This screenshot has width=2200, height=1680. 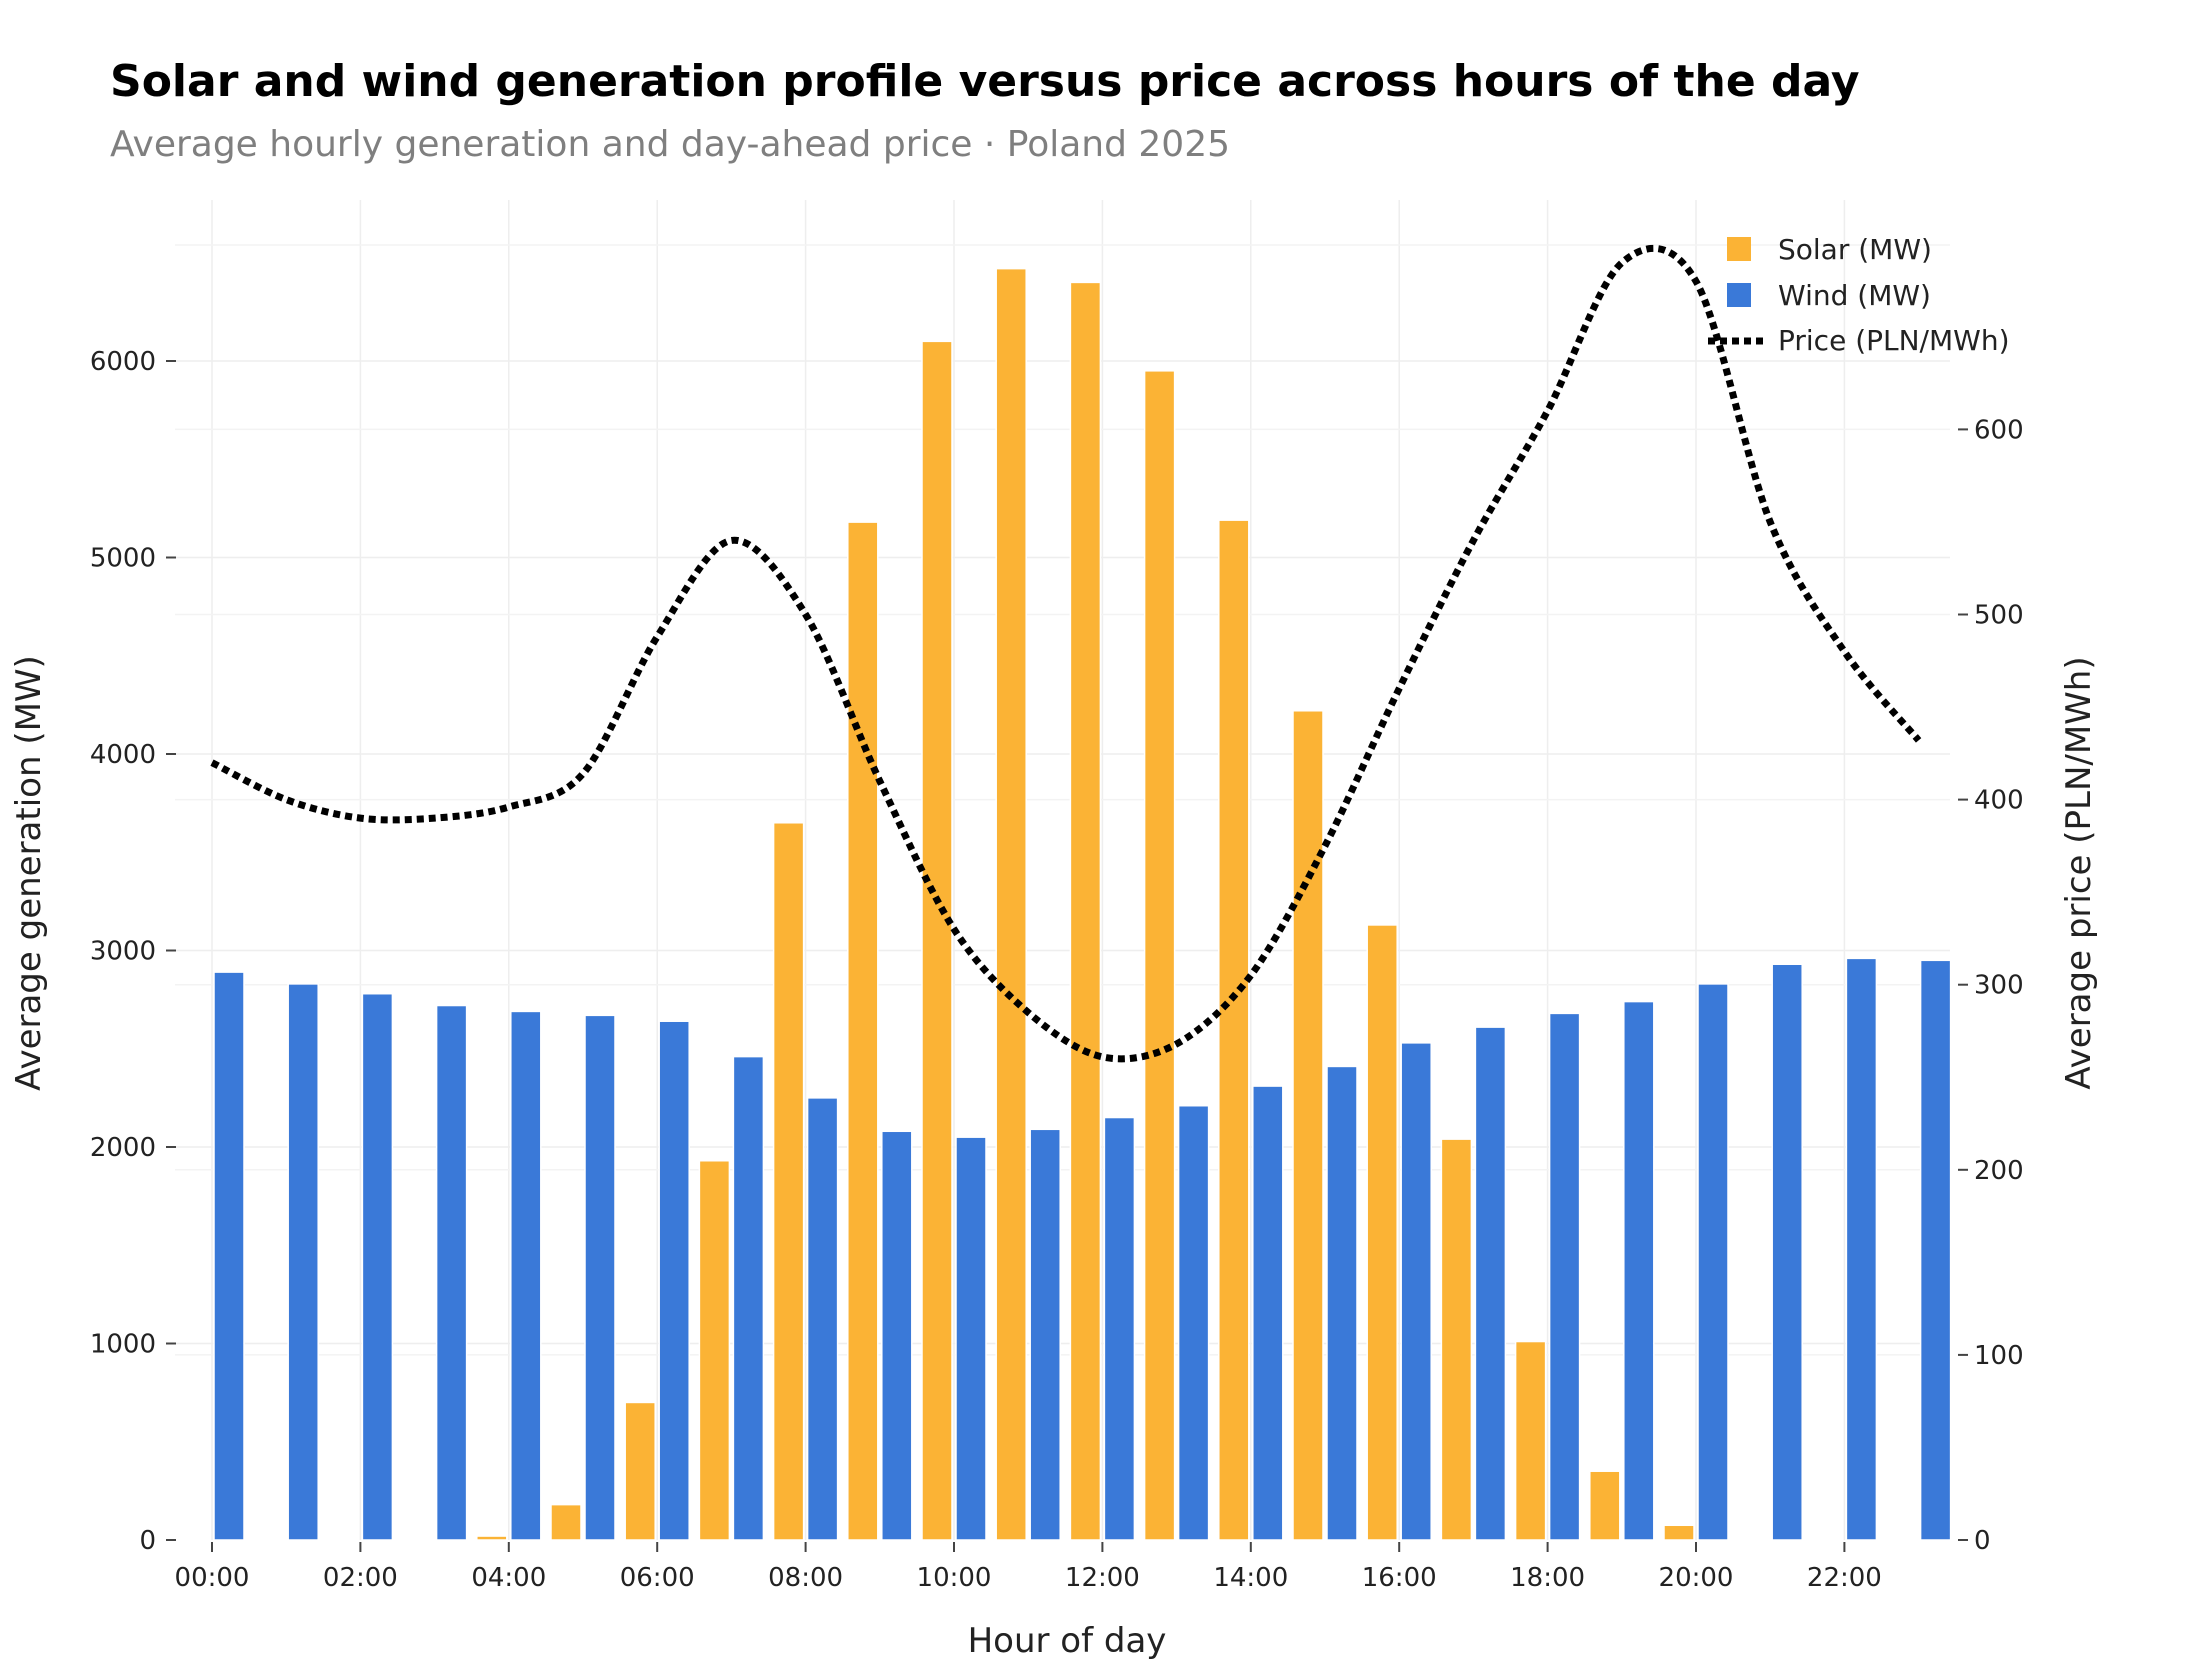 I want to click on legend-wind-swatch, so click(x=1739, y=295).